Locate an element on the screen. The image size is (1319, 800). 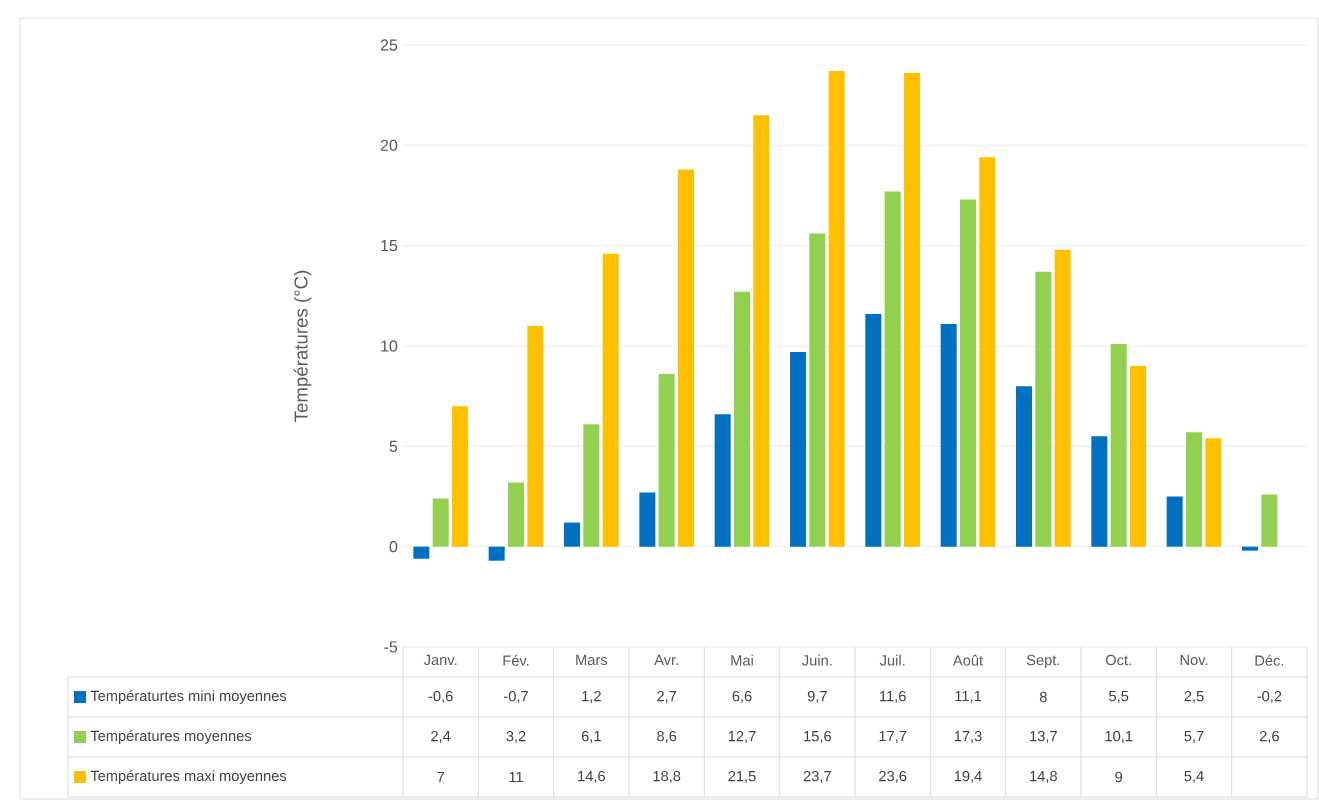
data-label: 6,6 is located at coordinates (742, 697).